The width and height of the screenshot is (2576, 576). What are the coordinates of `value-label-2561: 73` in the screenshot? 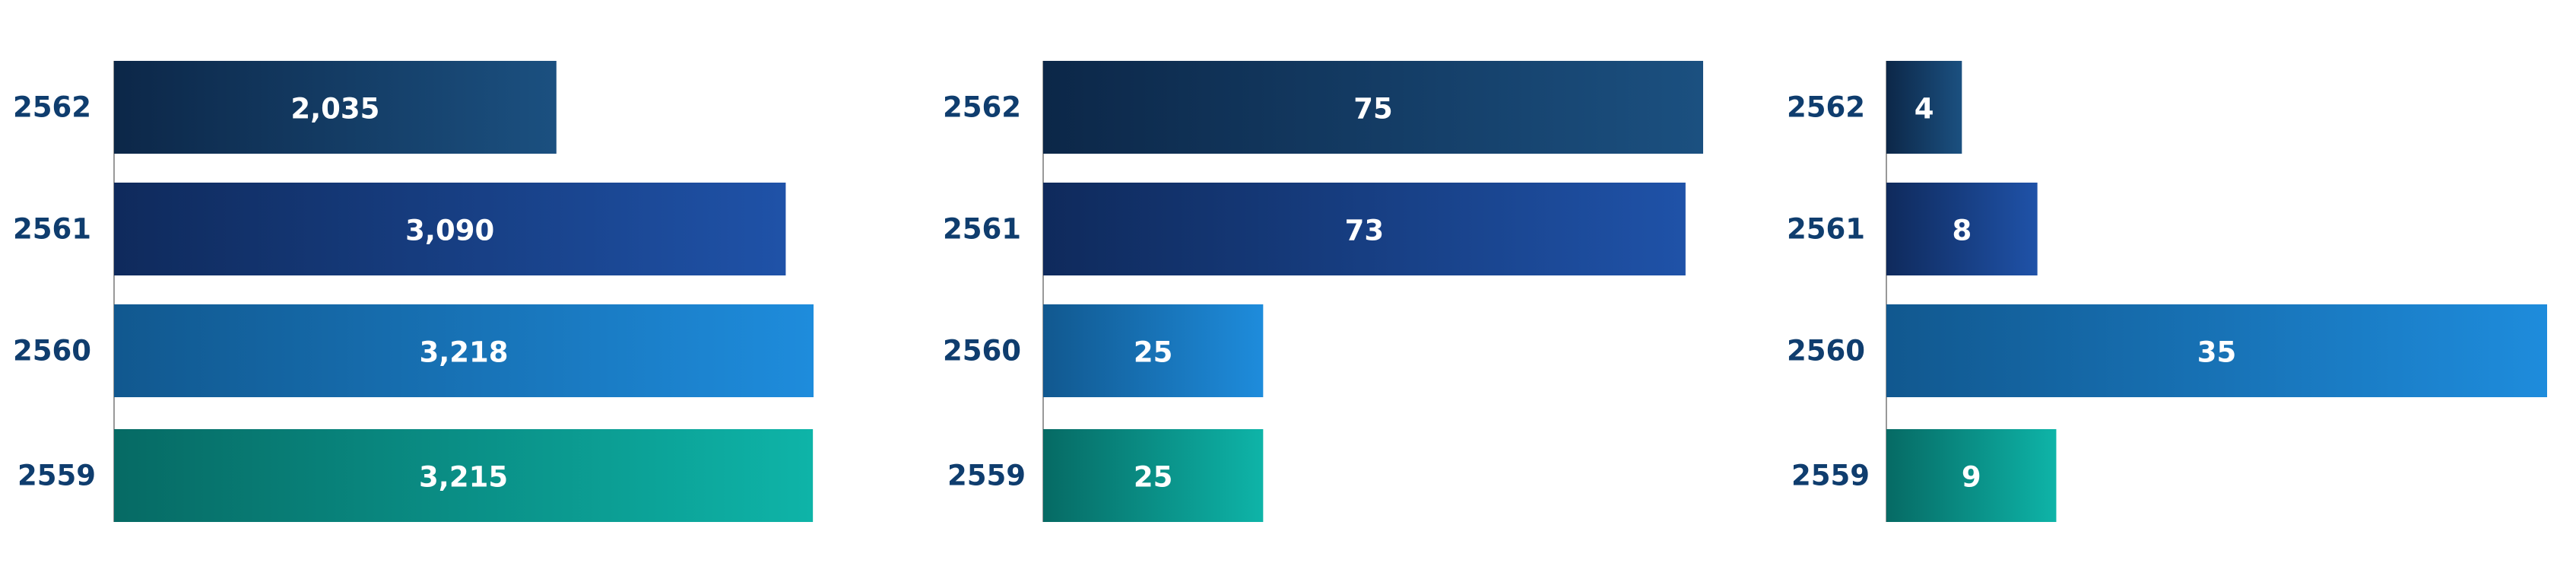 It's located at (1365, 231).